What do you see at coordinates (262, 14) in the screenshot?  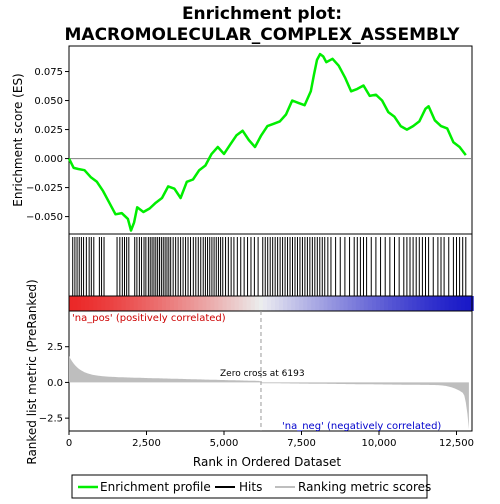 I see `chart-title-line1: Enrichment plot:` at bounding box center [262, 14].